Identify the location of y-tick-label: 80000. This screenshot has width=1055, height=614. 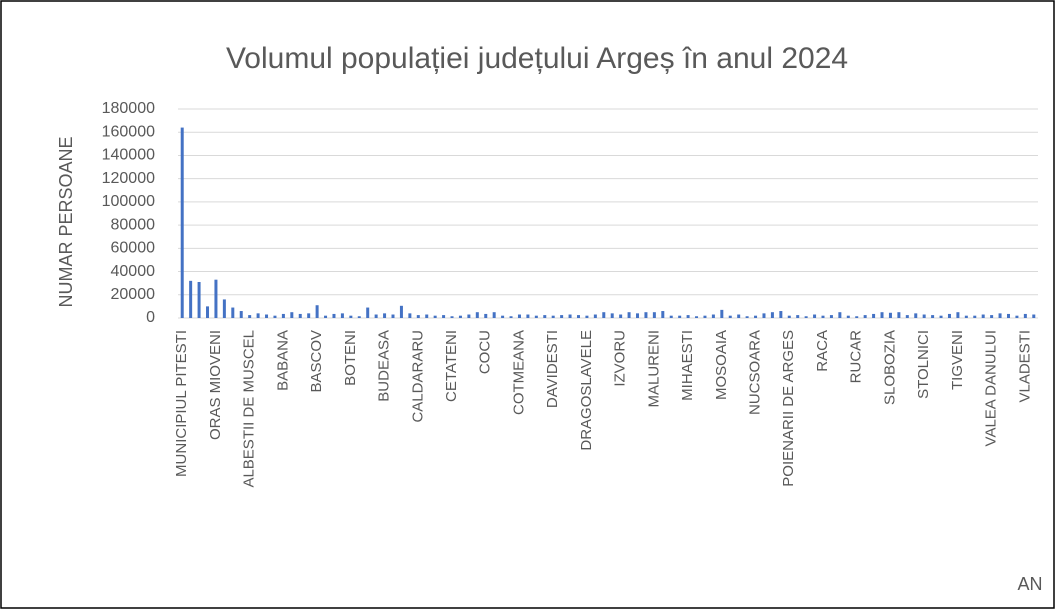
(133, 224).